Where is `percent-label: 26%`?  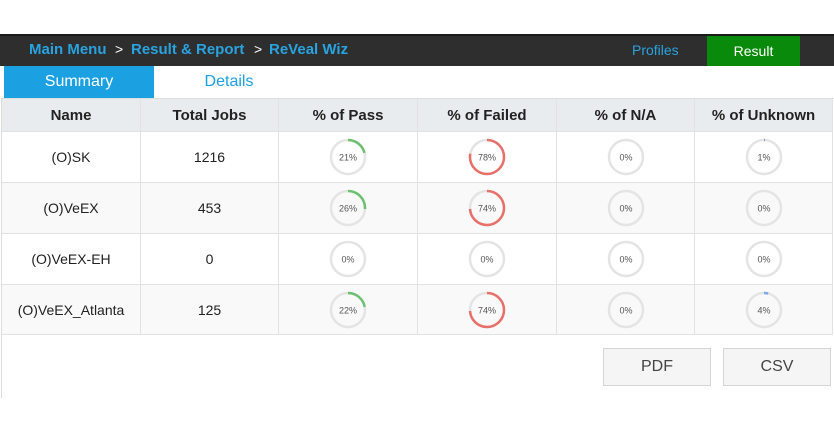
percent-label: 26% is located at coordinates (348, 208).